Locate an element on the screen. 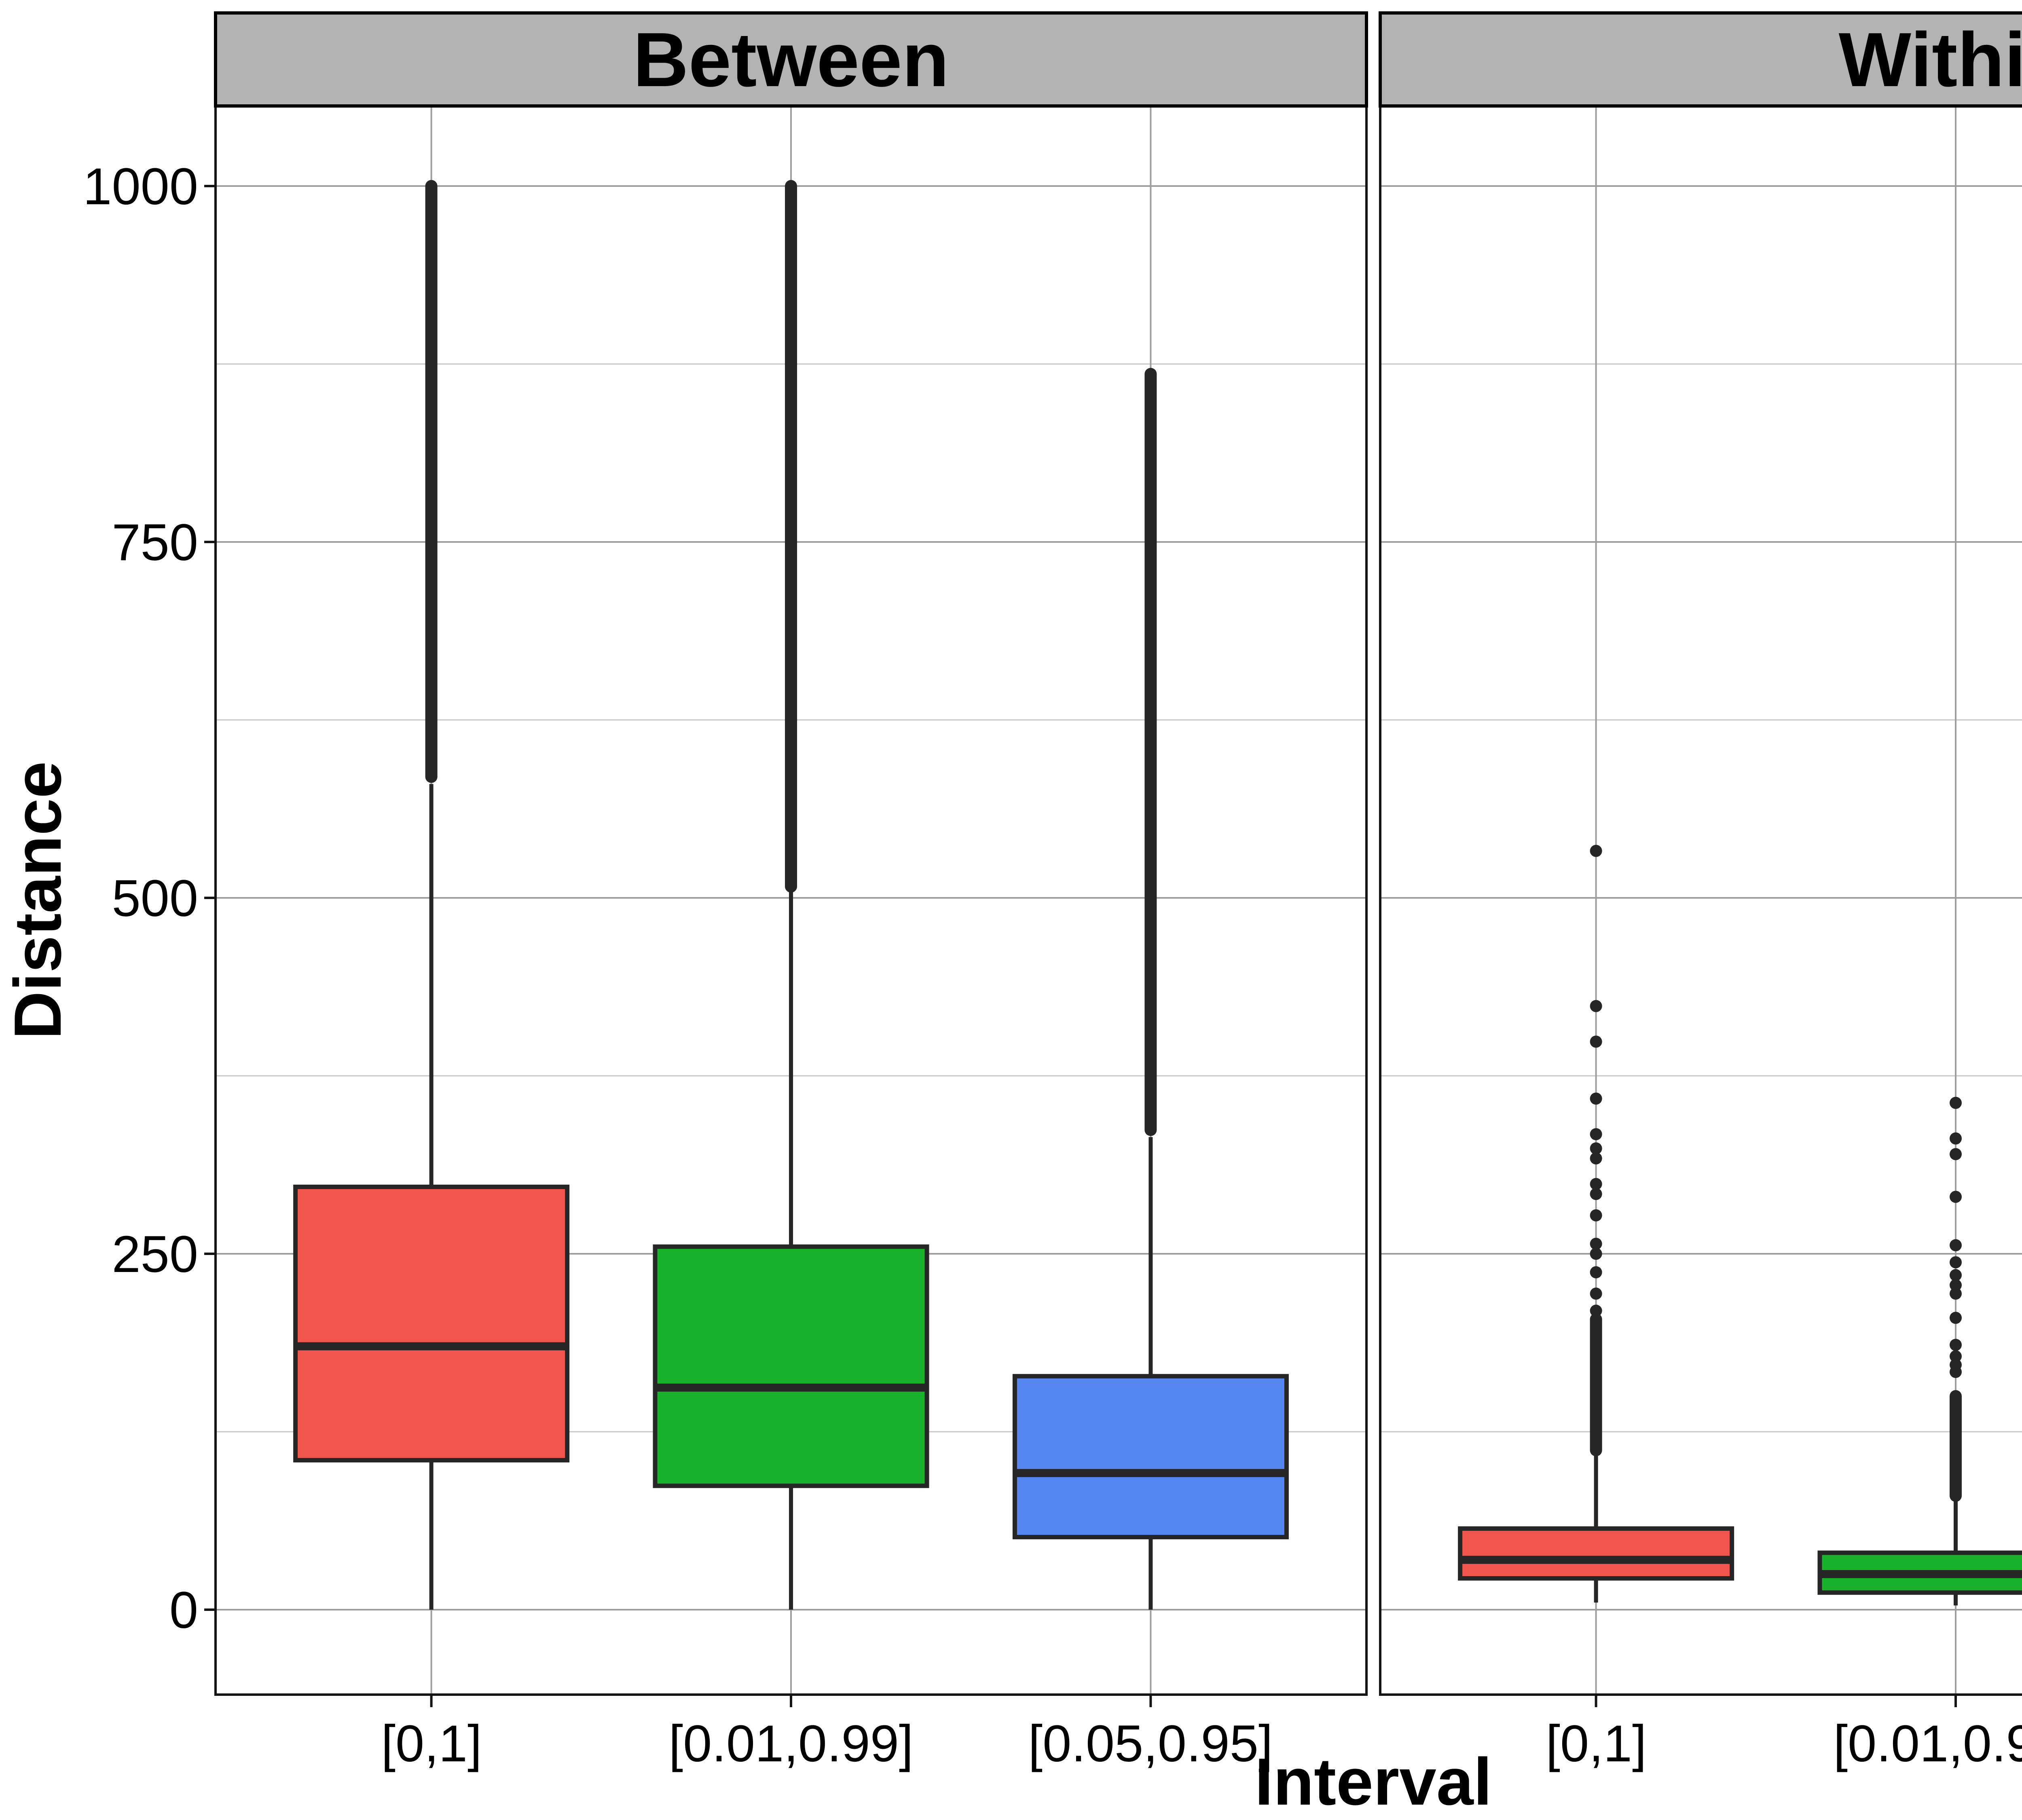 Image resolution: width=2022 pixels, height=1820 pixels. strip-label-between: Between is located at coordinates (791, 60).